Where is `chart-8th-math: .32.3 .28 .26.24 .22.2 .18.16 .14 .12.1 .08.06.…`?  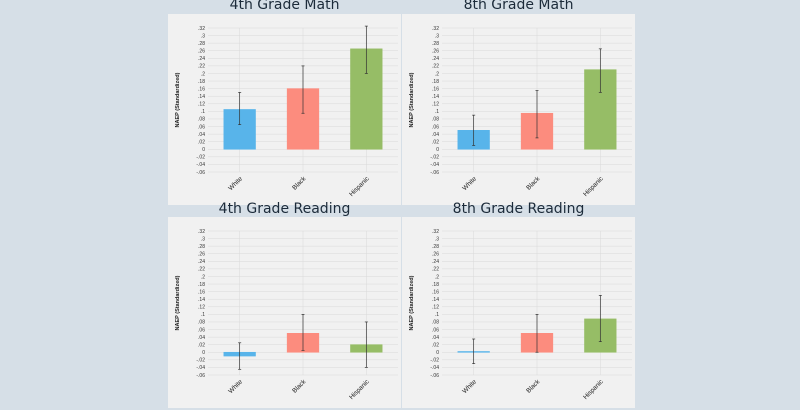
chart-8th-math: .32.3 .28 .26.24 .22.2 .18.16 .14 .12.1 .08.06.… is located at coordinates (520, 112).